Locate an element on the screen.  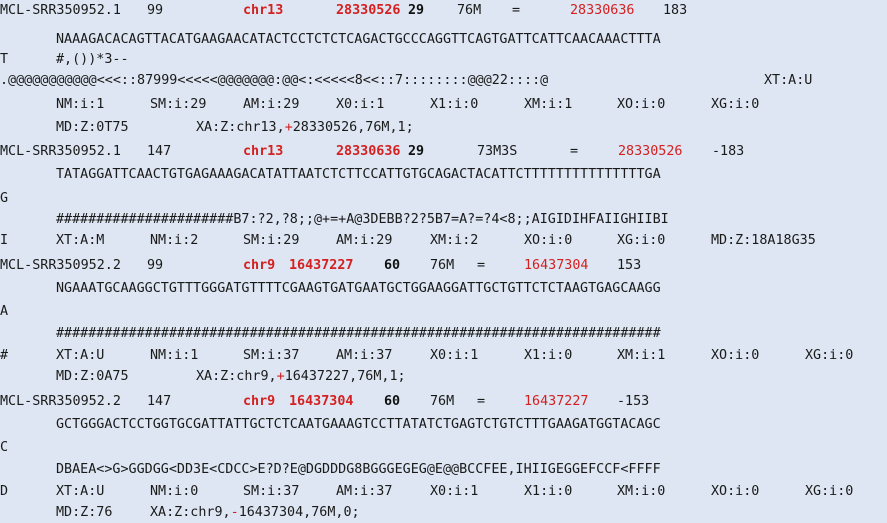
xa-tag: XA:Z:chr13,+28330526,76M,1; is located at coordinates (305, 128).